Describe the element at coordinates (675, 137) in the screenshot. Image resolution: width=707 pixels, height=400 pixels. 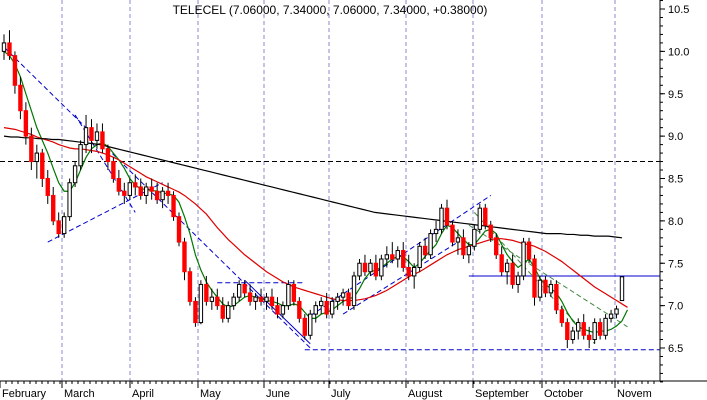
I see `y-tick-label: 9.0` at that location.